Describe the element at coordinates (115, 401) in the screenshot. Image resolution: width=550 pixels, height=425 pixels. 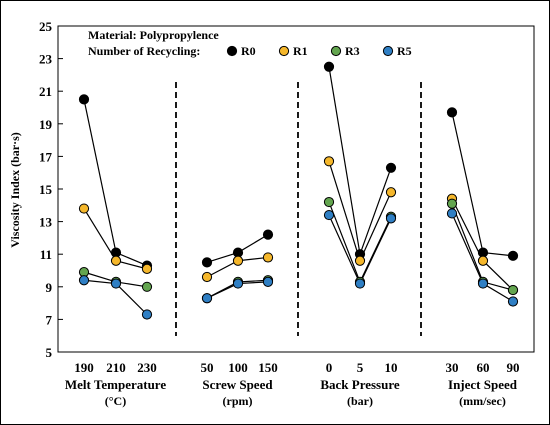
I see `group-unit: (°C)` at that location.